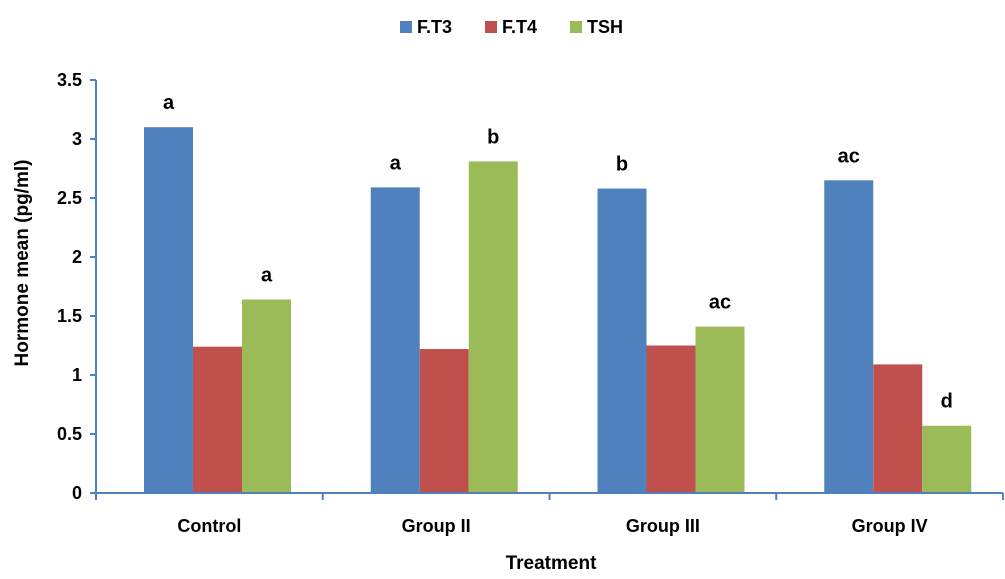  Describe the element at coordinates (947, 402) in the screenshot. I see `significance-label: d` at that location.